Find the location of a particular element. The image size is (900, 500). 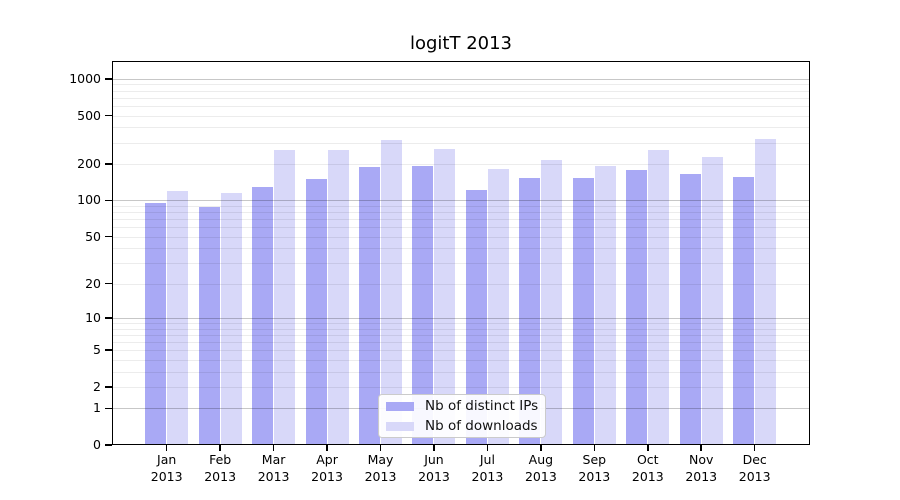

x-tick-label-mar: Mar 2013 is located at coordinates (273, 468).